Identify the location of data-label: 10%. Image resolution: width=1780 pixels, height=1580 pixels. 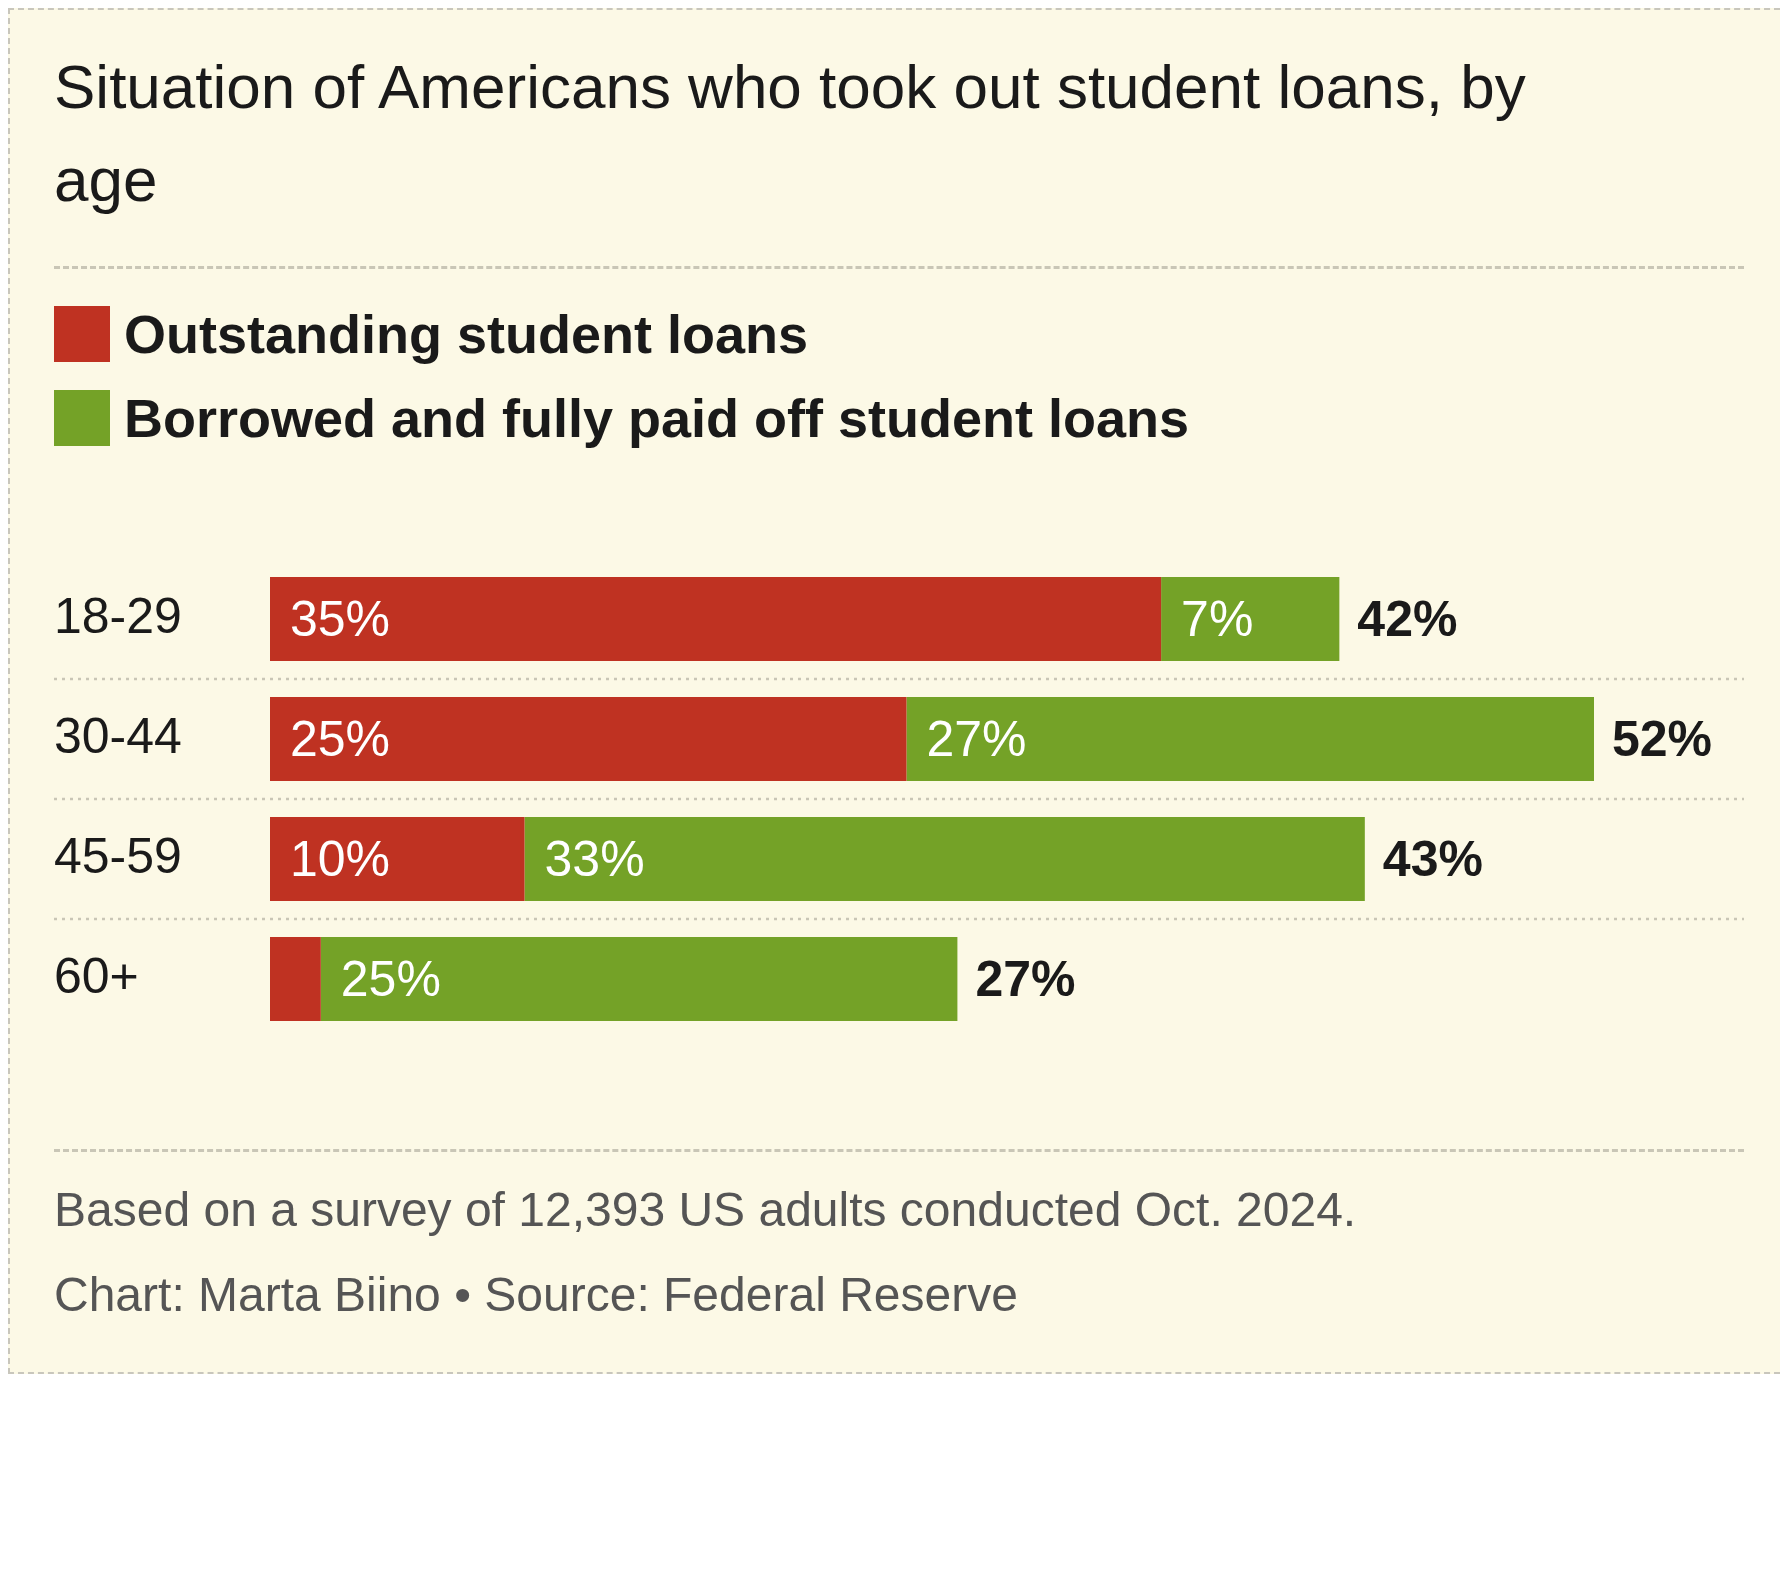
(339, 858).